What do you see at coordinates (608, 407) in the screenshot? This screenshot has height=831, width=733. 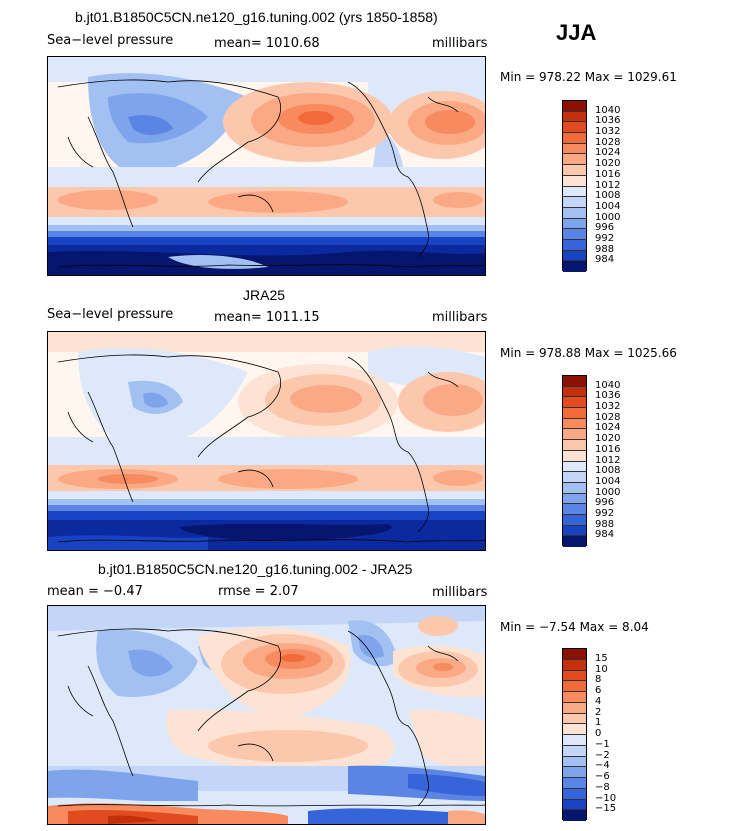 I see `colorbar-tick-label: 1032` at bounding box center [608, 407].